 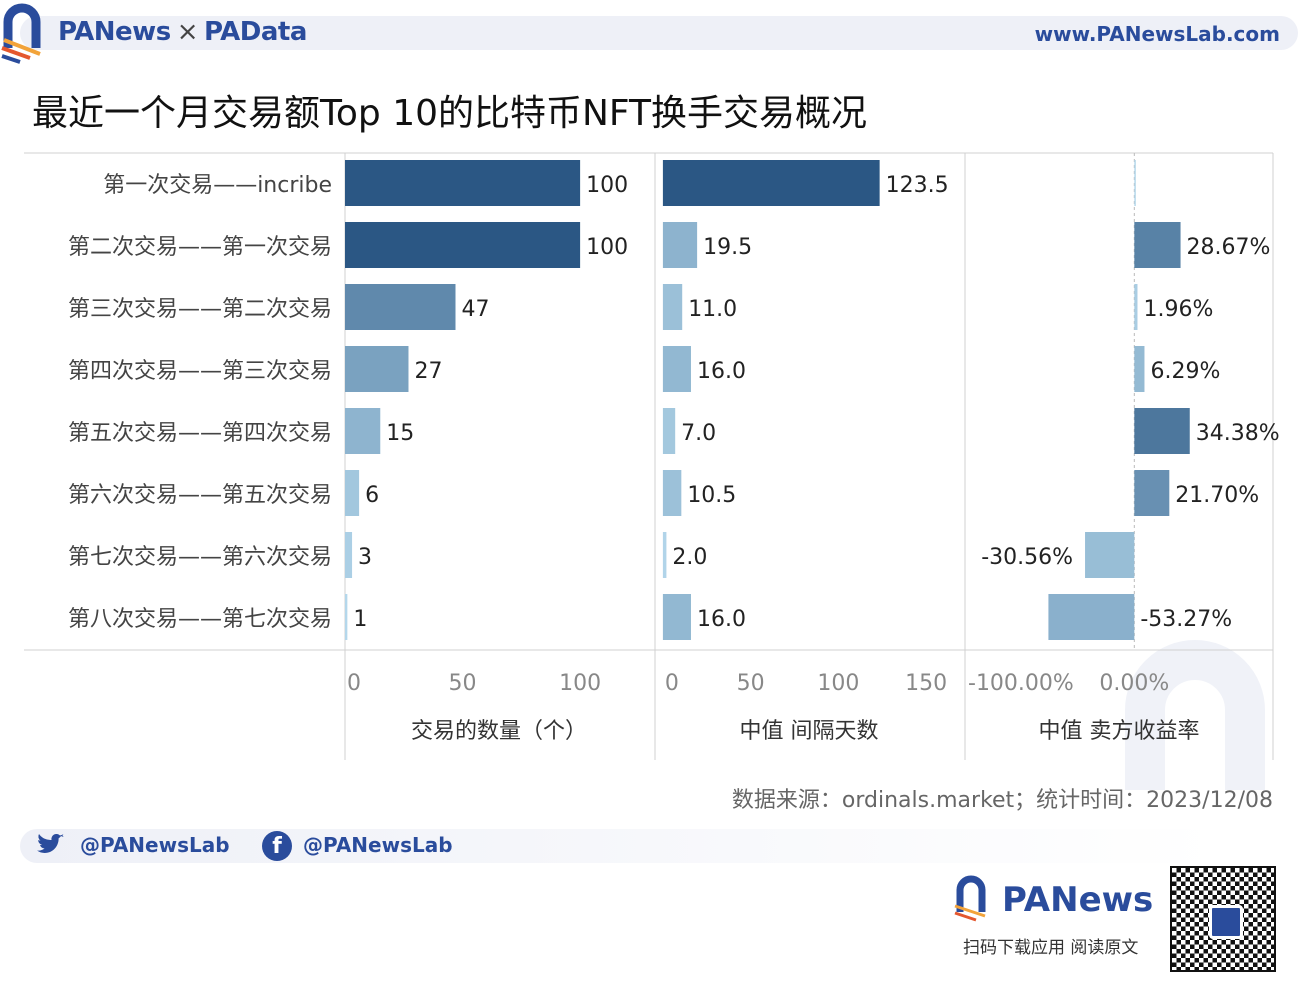 I want to click on data-label: 123.5, so click(x=917, y=185).